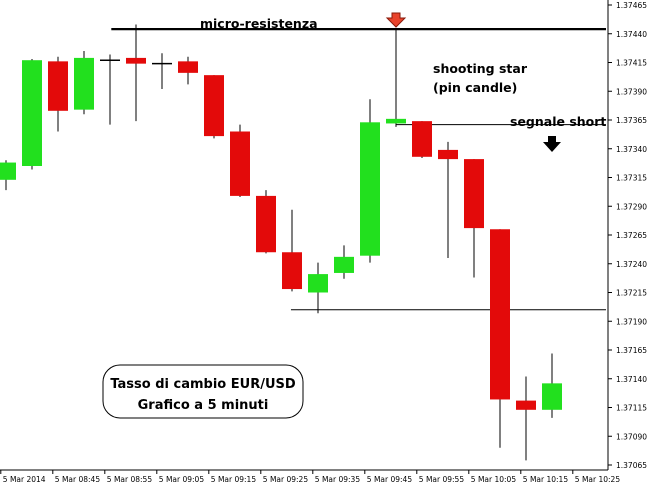 The height and width of the screenshot is (488, 650). I want to click on x-tick-label: 5 Mar 09:05, so click(182, 479).